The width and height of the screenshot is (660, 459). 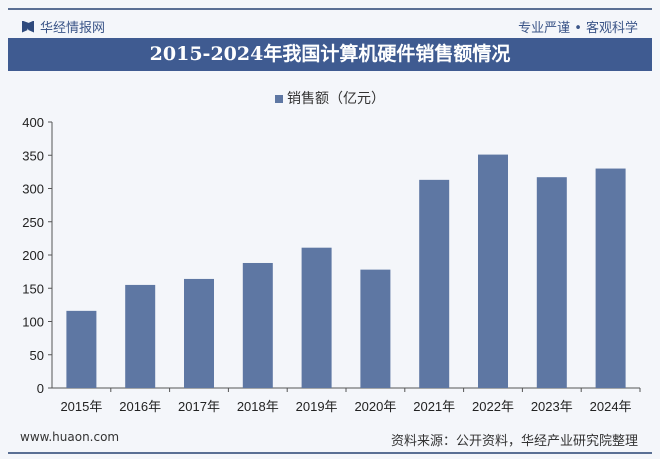 I want to click on top-rule, so click(x=330, y=9).